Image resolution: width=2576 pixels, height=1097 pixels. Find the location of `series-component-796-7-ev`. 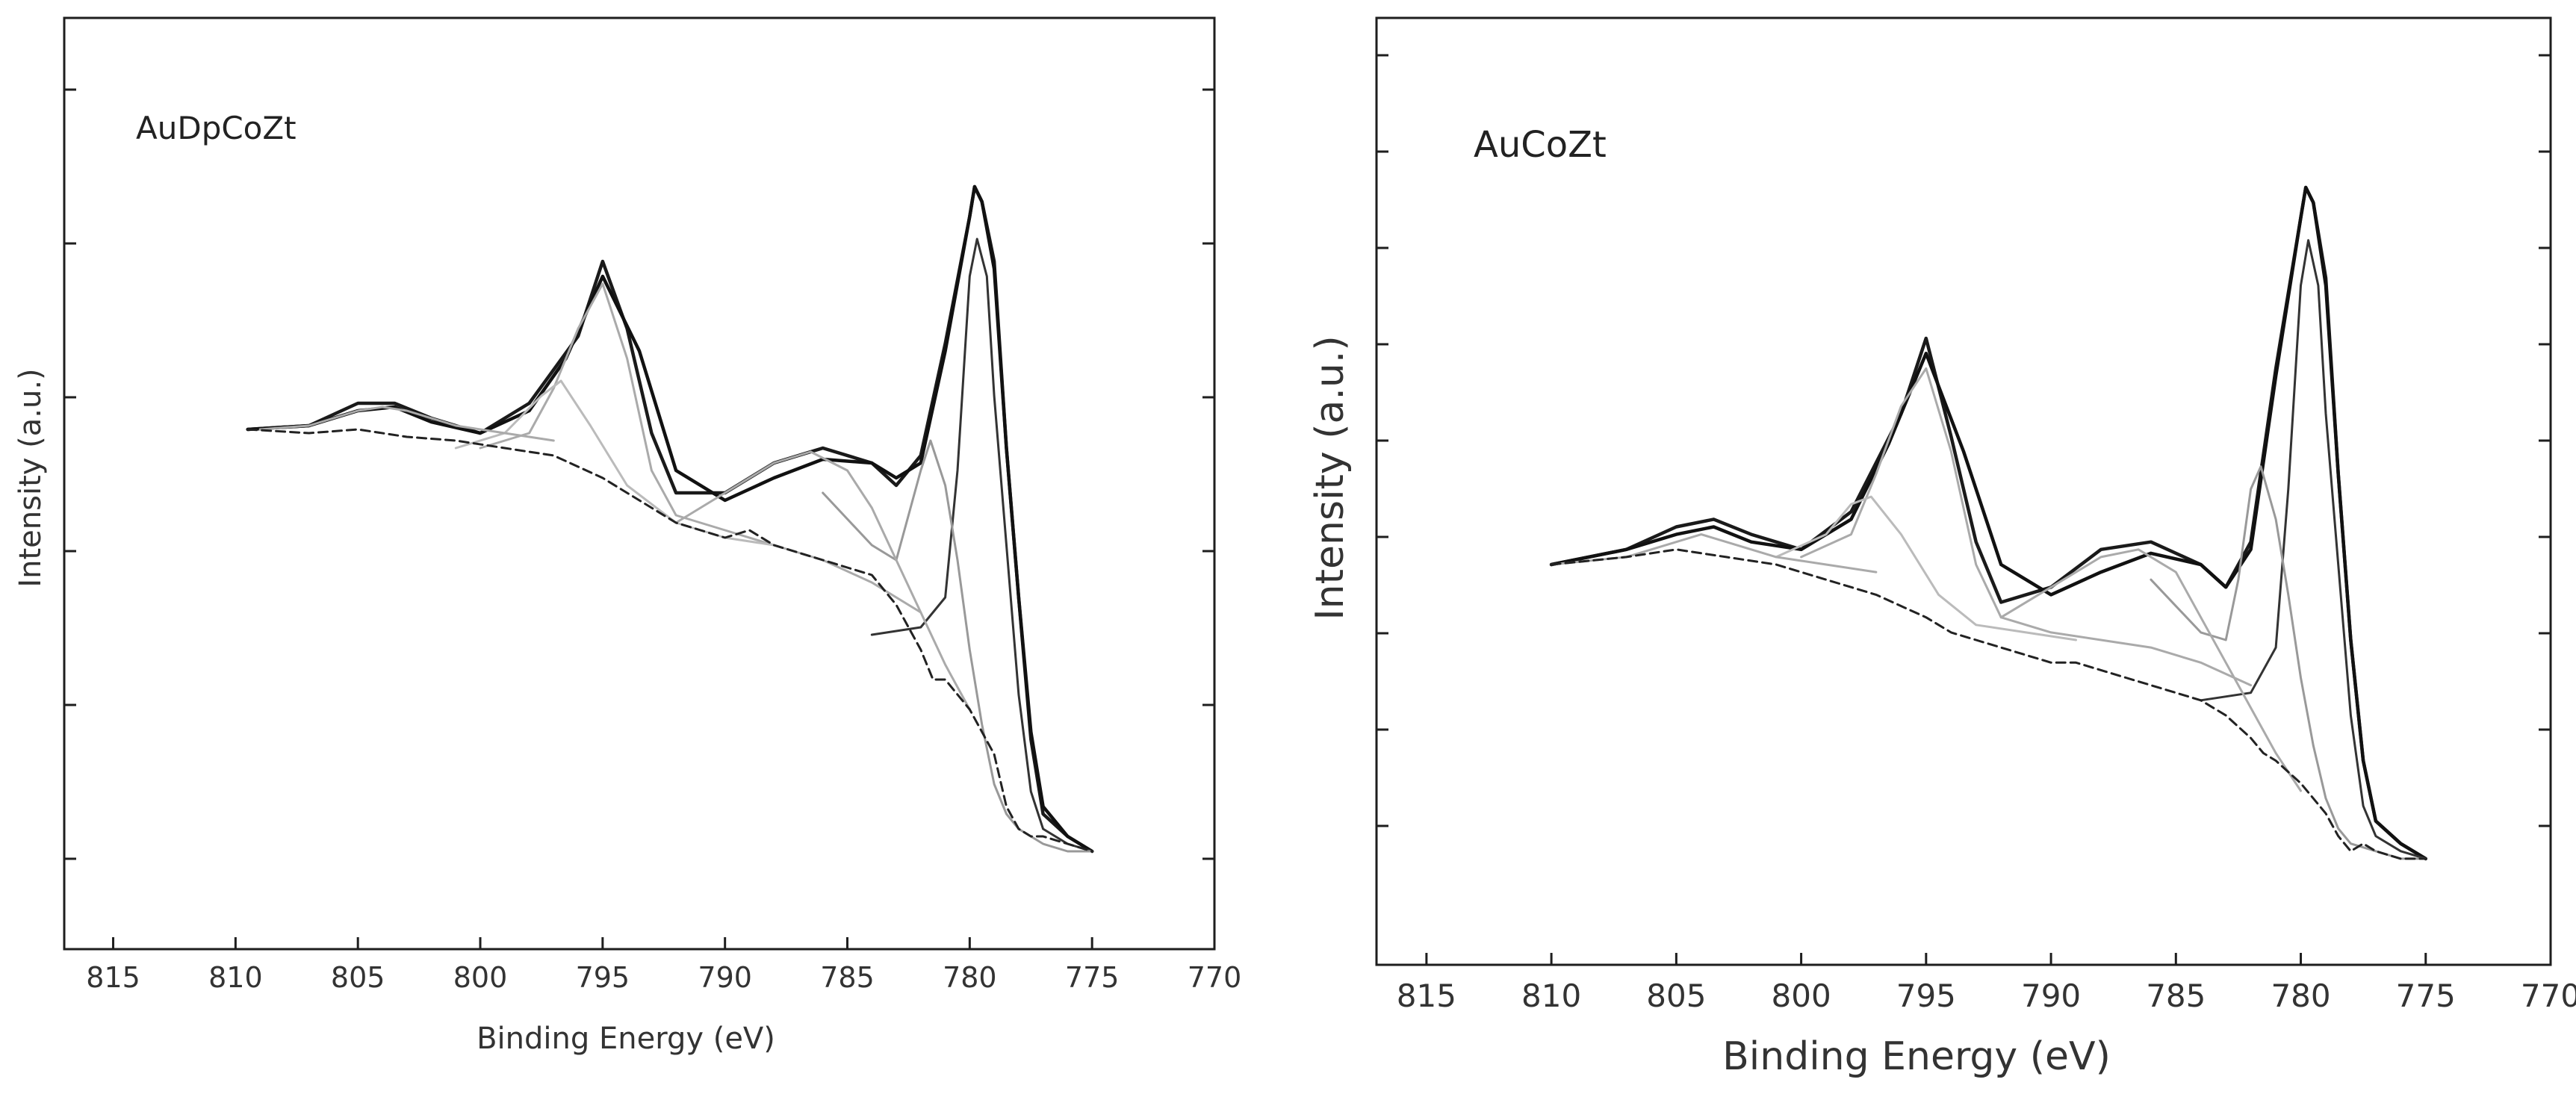

series-component-796-7-ev is located at coordinates (615, 463).